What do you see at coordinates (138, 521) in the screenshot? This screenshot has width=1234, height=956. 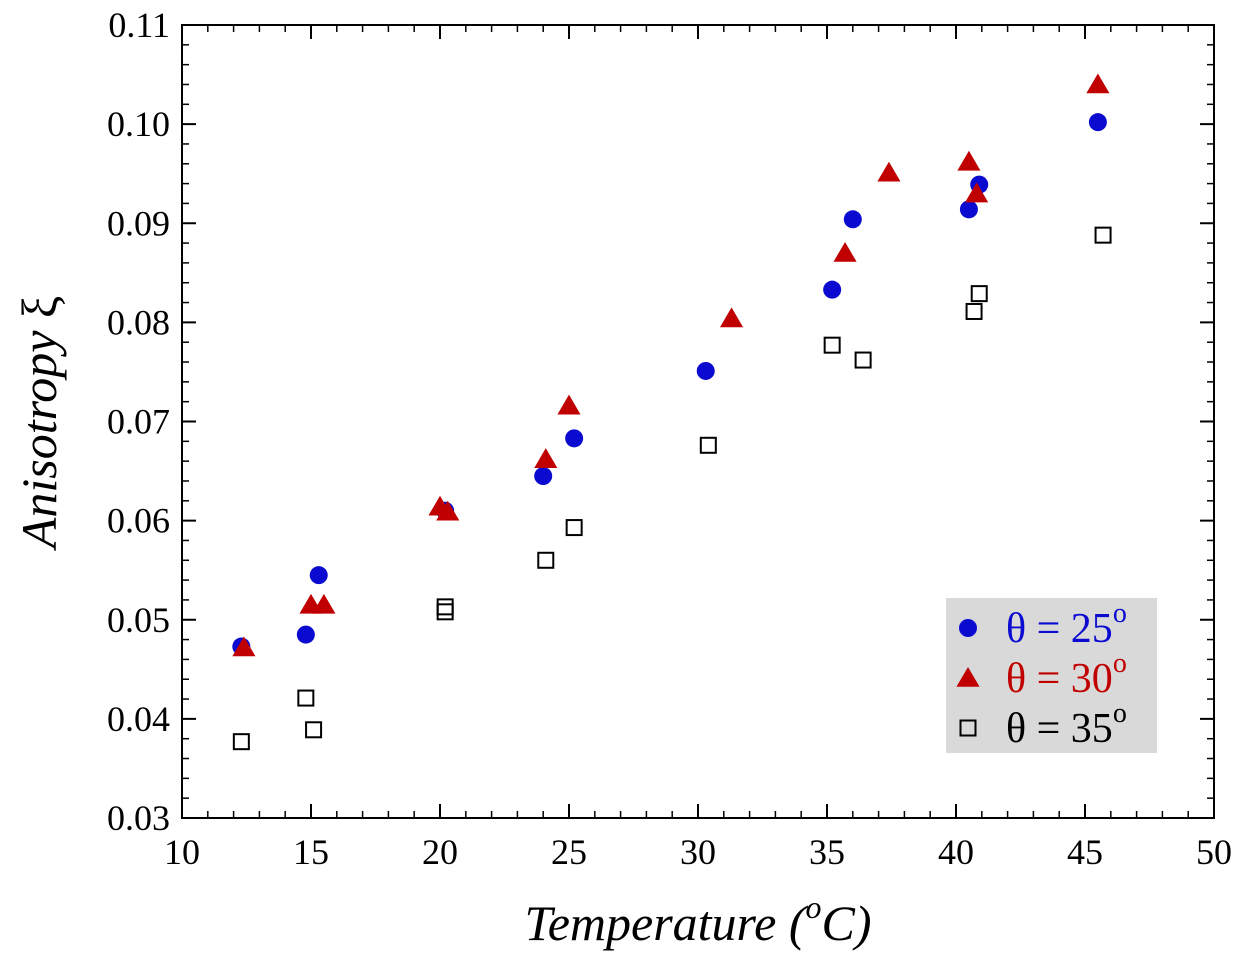 I see `y-tick-label: 0.06` at bounding box center [138, 521].